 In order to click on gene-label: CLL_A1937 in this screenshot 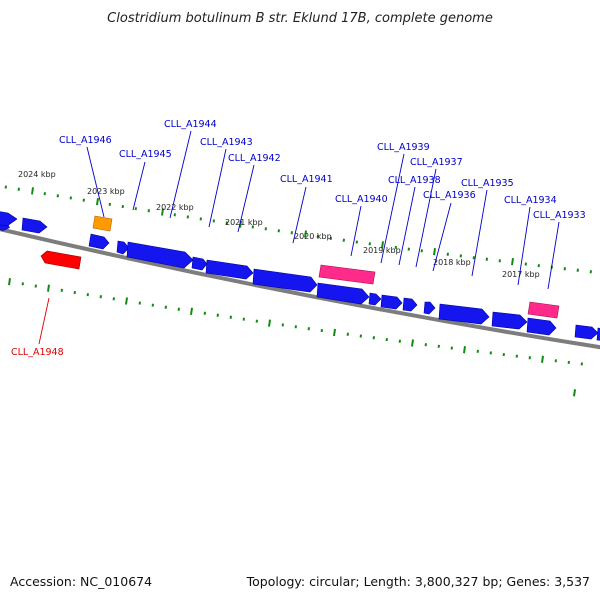, I will do `click(436, 162)`.